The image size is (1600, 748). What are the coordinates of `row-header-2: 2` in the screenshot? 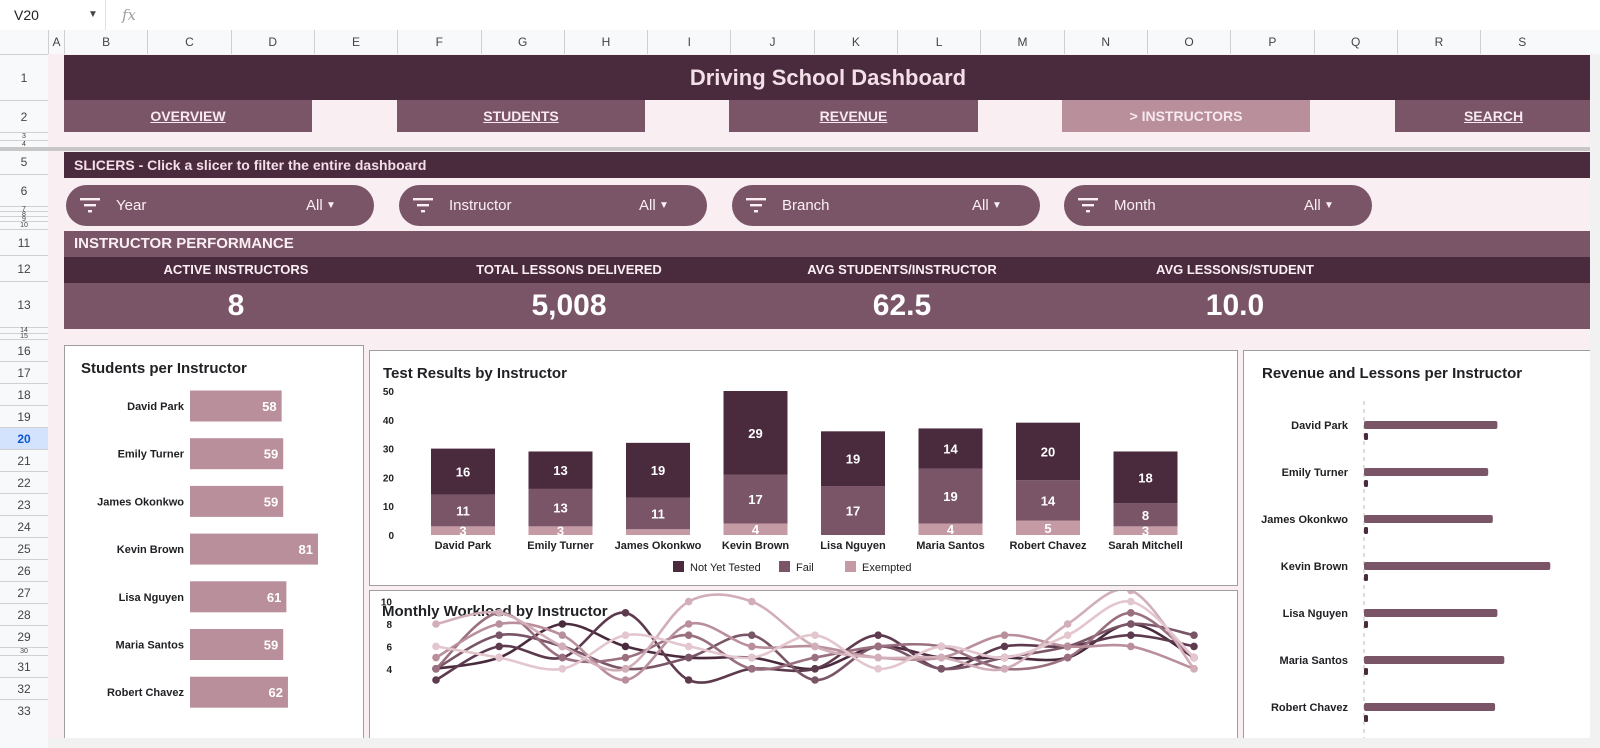 It's located at (24, 116).